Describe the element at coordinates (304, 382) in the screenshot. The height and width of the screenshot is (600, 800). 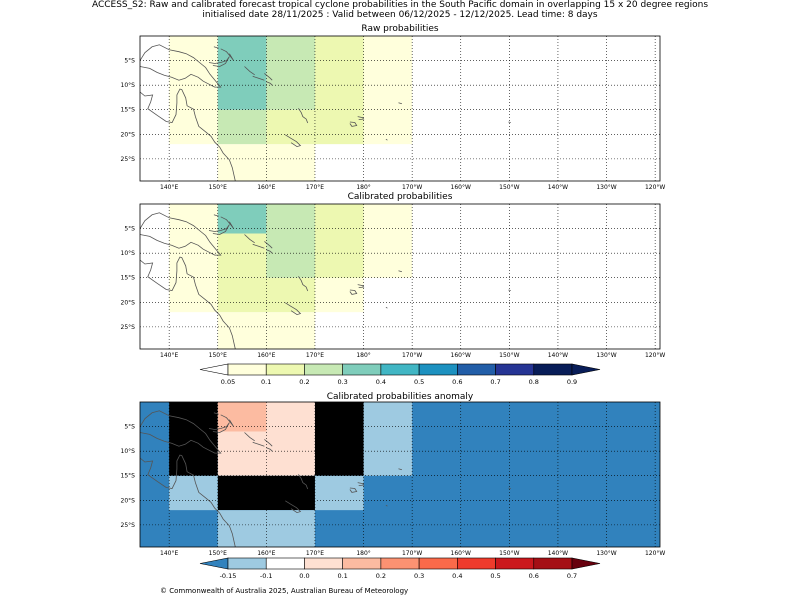
I see `colorbar-tick-label: 0.2` at that location.